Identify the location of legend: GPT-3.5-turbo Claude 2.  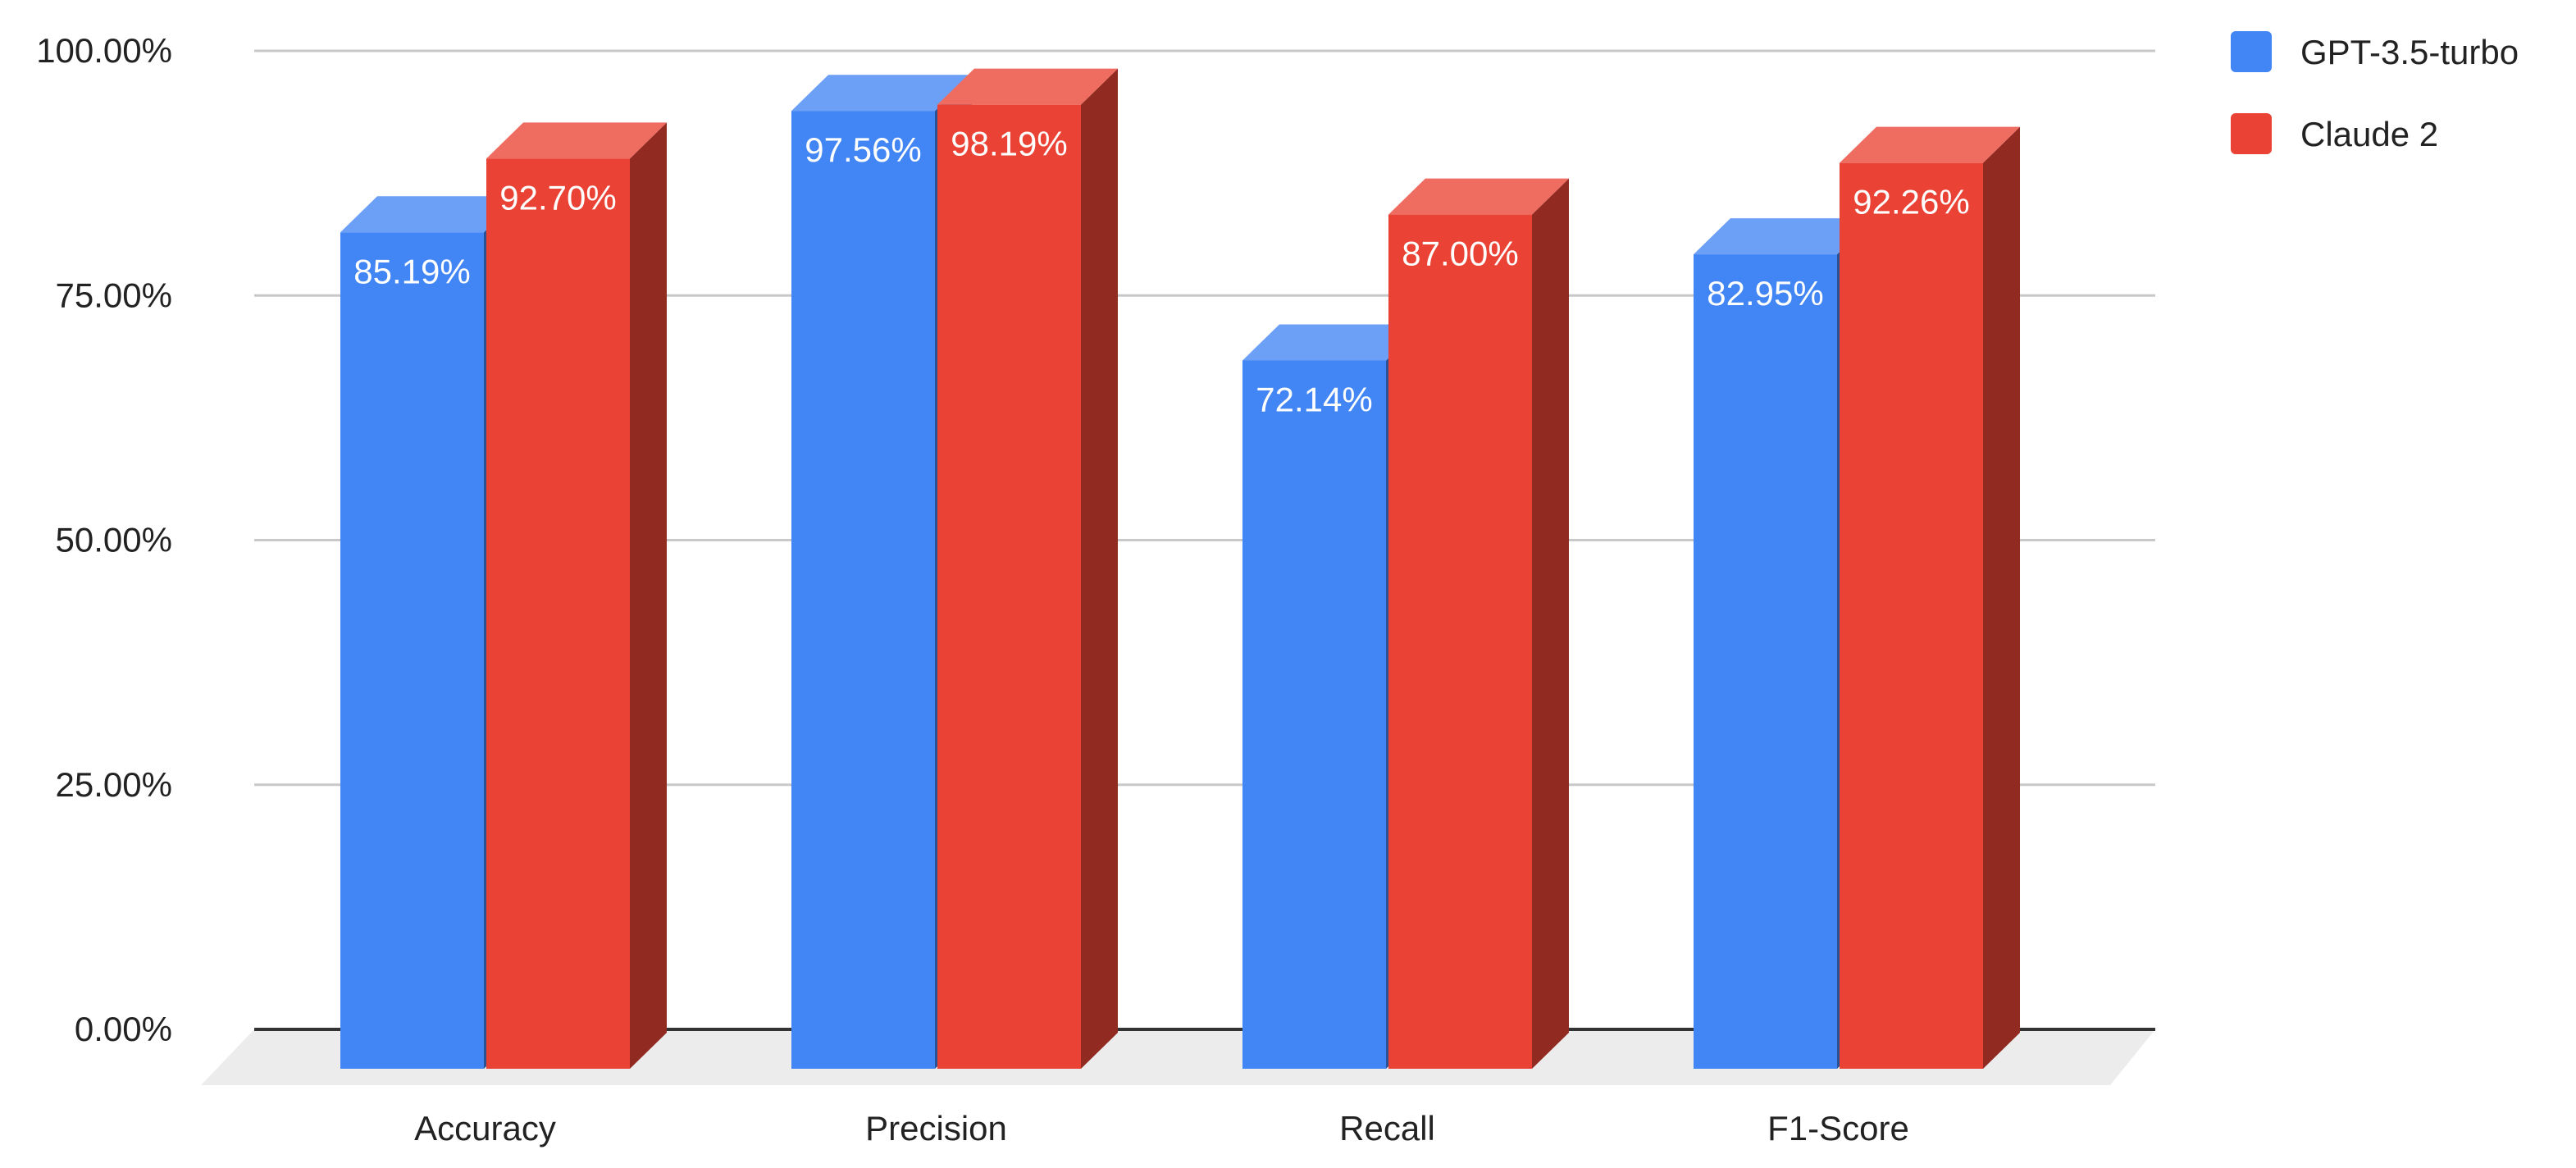
(2375, 92).